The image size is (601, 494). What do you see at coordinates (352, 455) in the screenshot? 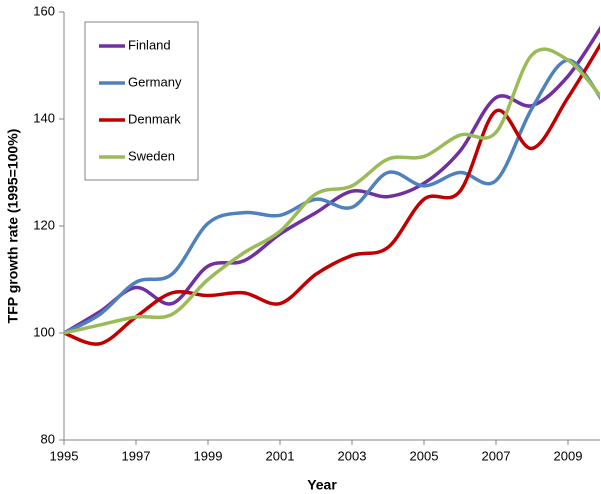
I see `x-tick-label: 2003` at bounding box center [352, 455].